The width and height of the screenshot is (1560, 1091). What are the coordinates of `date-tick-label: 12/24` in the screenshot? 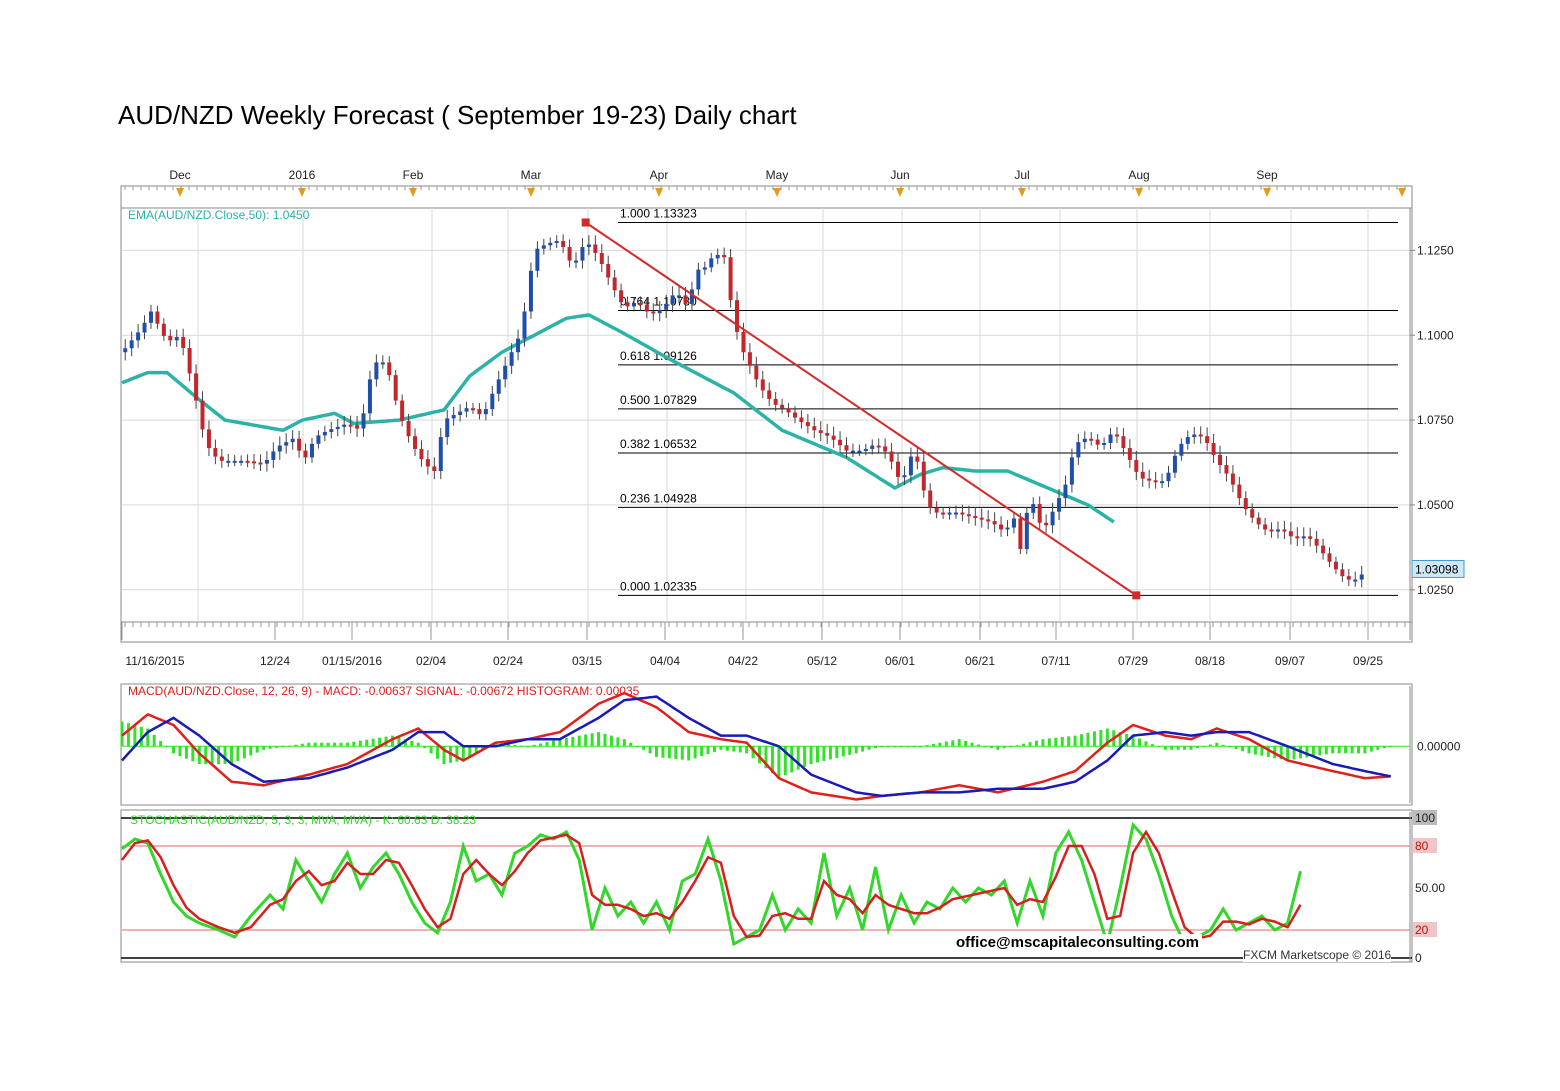 It's located at (275, 661).